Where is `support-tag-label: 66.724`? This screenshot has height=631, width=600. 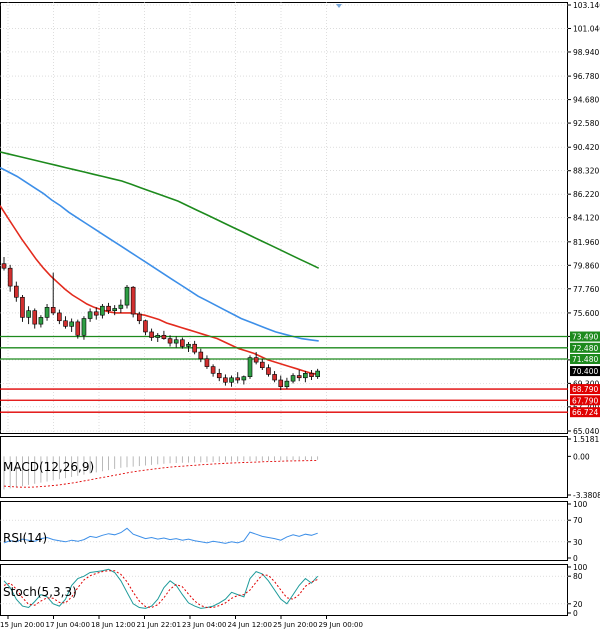
support-tag-label: 66.724 is located at coordinates (585, 412).